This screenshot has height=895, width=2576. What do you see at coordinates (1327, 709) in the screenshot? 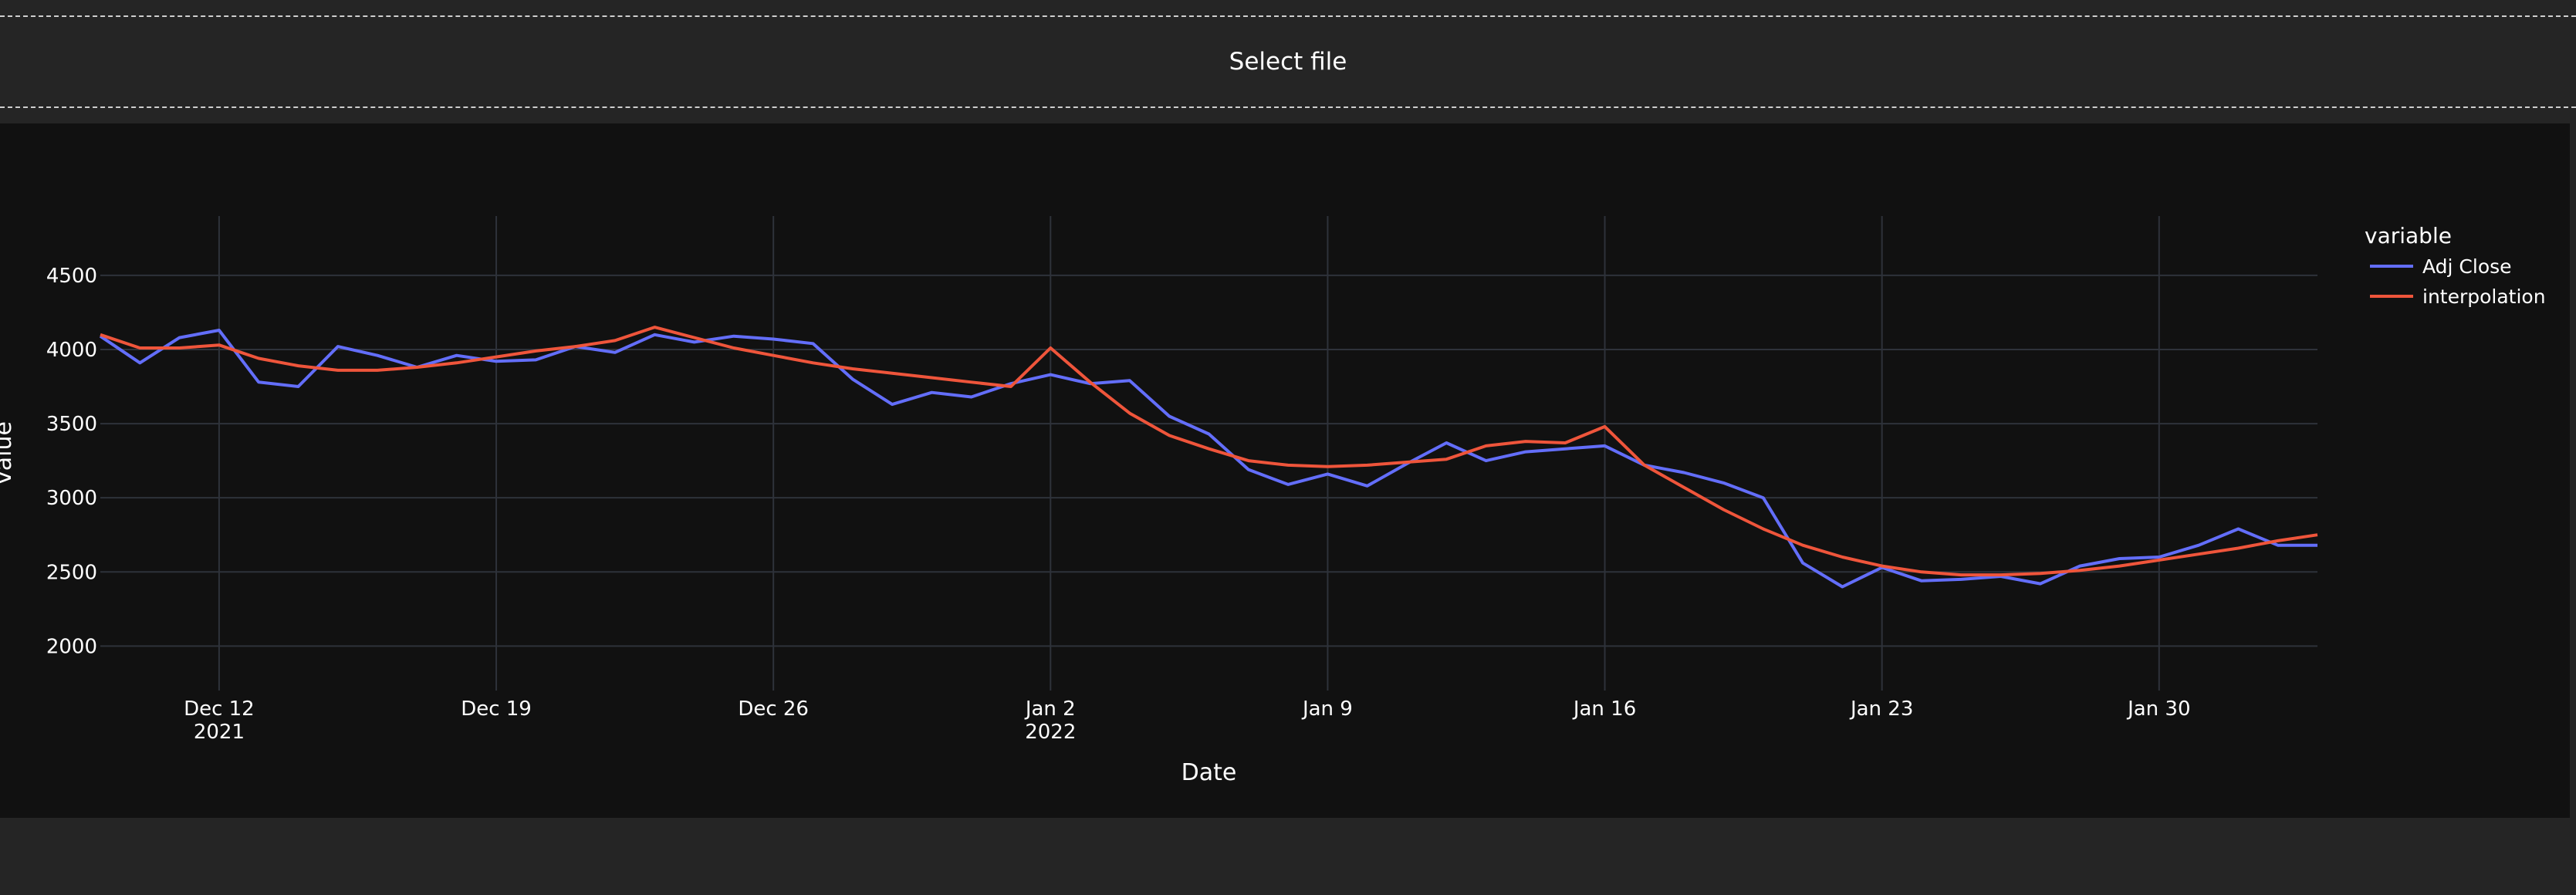
I see `x-tick-label: Jan 9` at bounding box center [1327, 709].